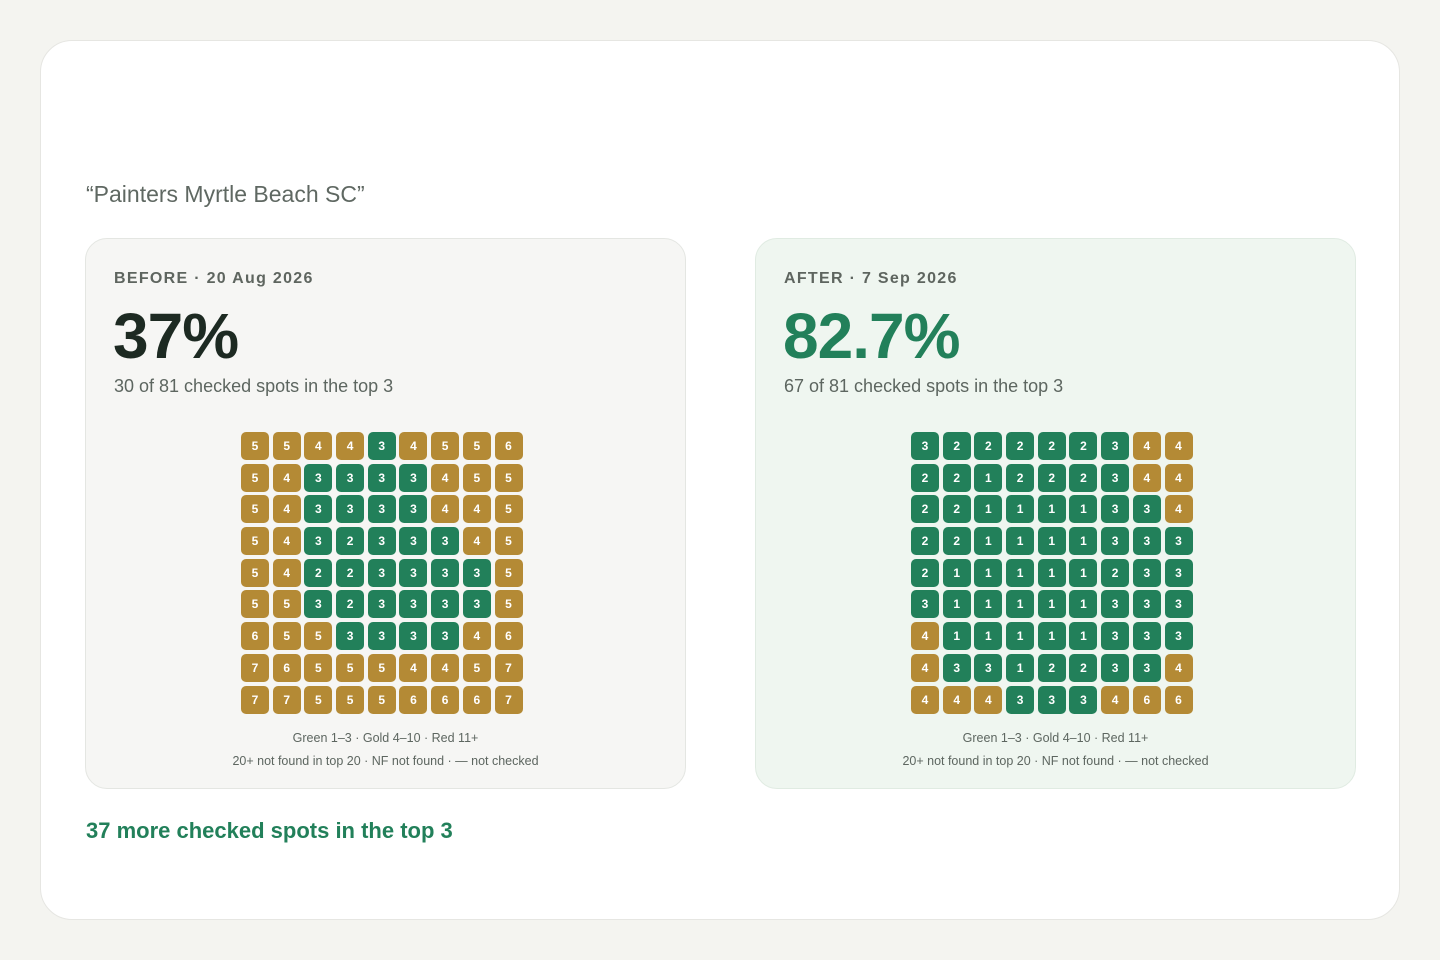 The image size is (1440, 960). What do you see at coordinates (225, 194) in the screenshot?
I see `search-query: “Painters Myrtle Beach SC”` at bounding box center [225, 194].